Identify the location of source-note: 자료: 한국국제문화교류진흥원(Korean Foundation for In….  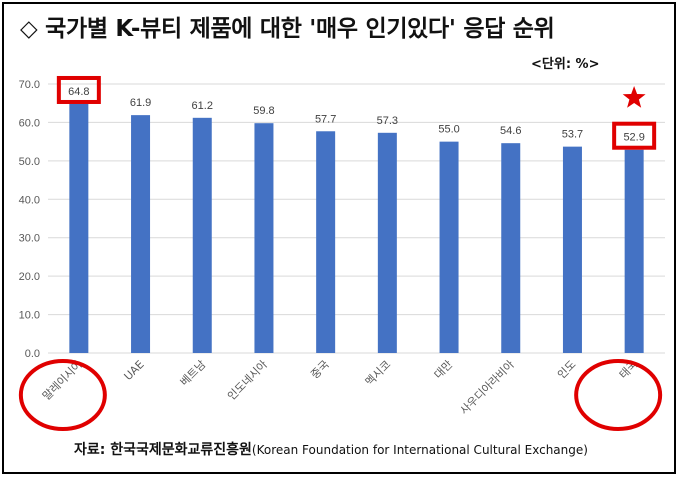
(331, 449).